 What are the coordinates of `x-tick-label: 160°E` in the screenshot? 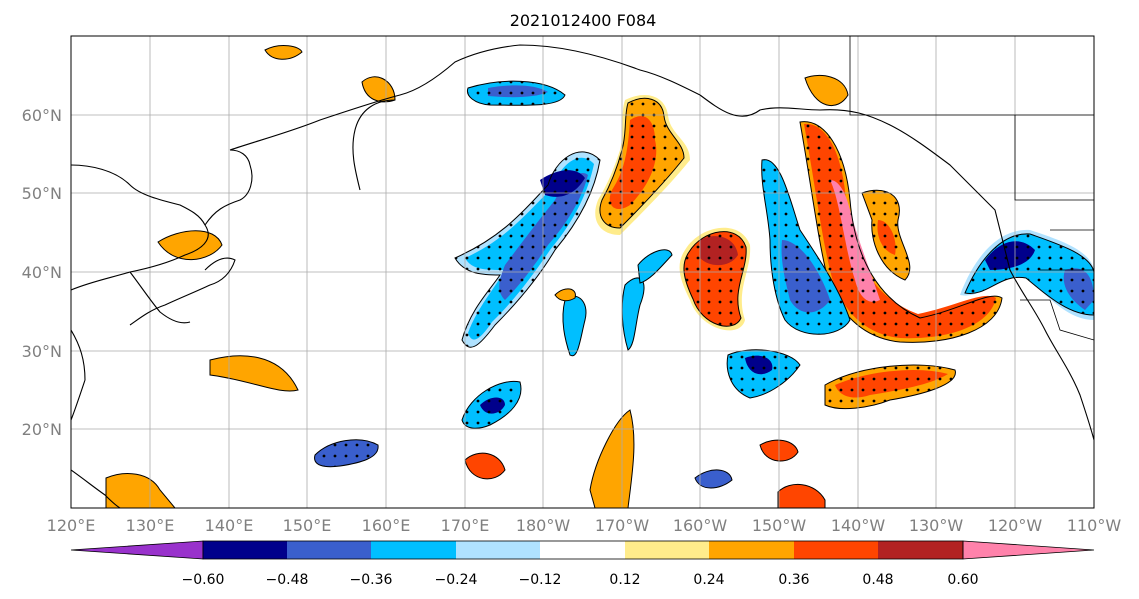 It's located at (386, 525).